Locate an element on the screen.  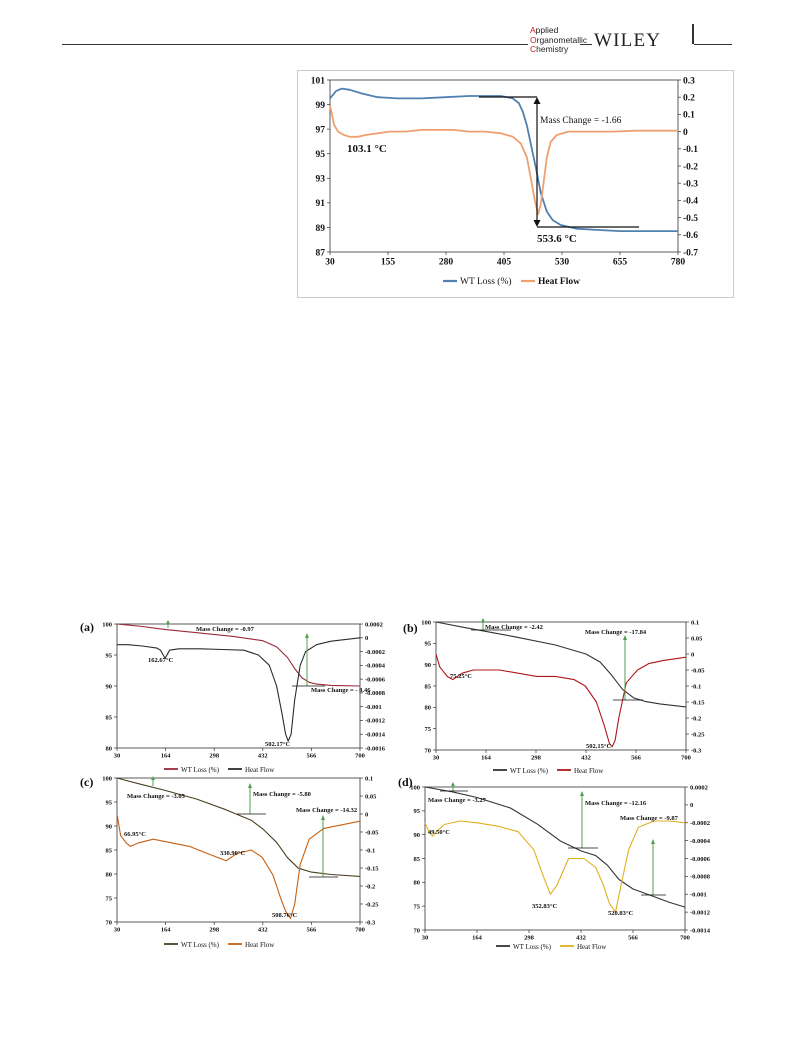
y-left-tick-label: 90 is located at coordinates (417, 835).